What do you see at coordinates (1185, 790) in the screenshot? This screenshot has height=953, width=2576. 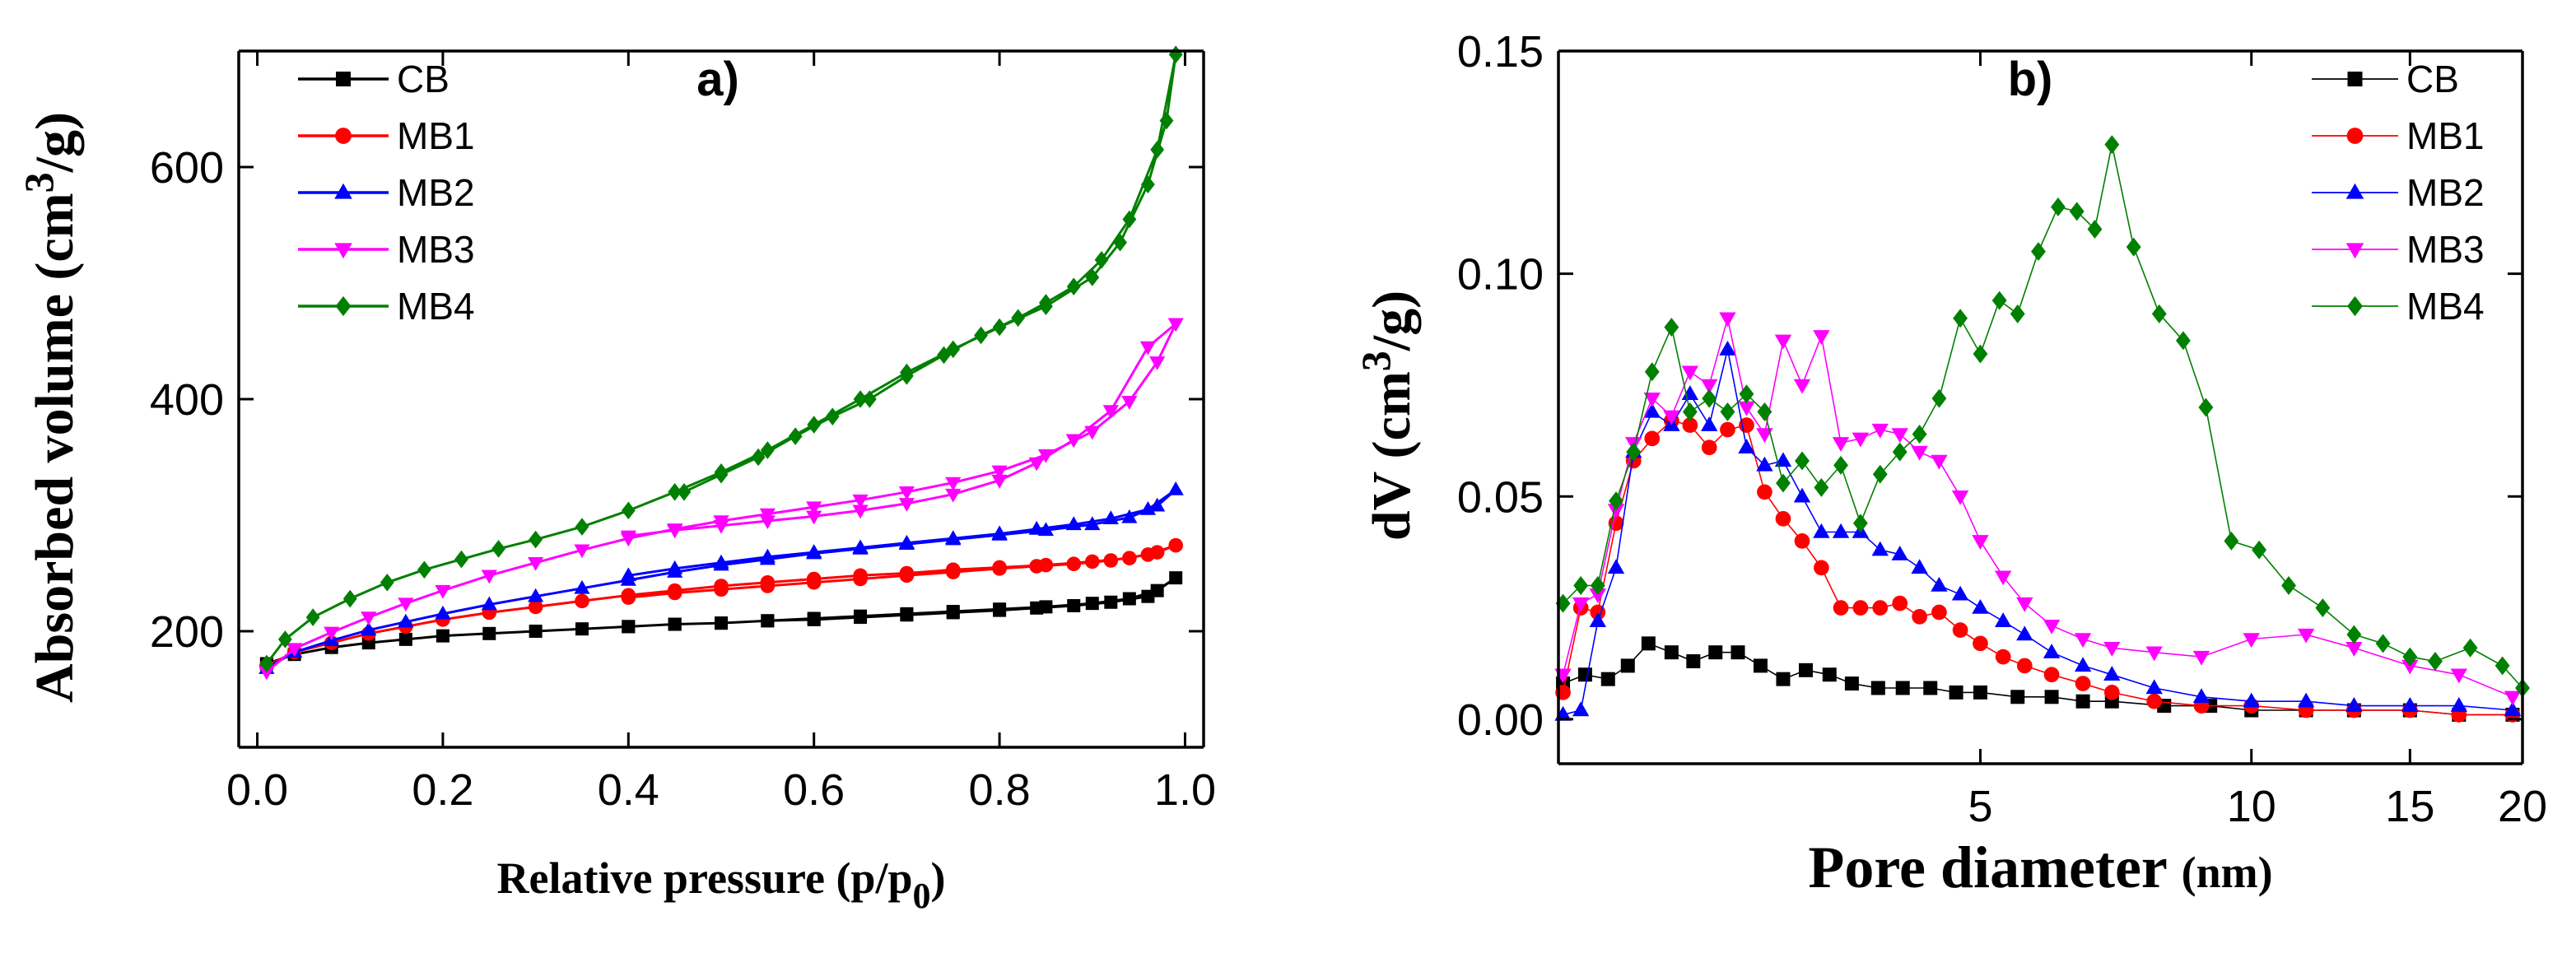 I see `x-tick-label: 1.0` at bounding box center [1185, 790].